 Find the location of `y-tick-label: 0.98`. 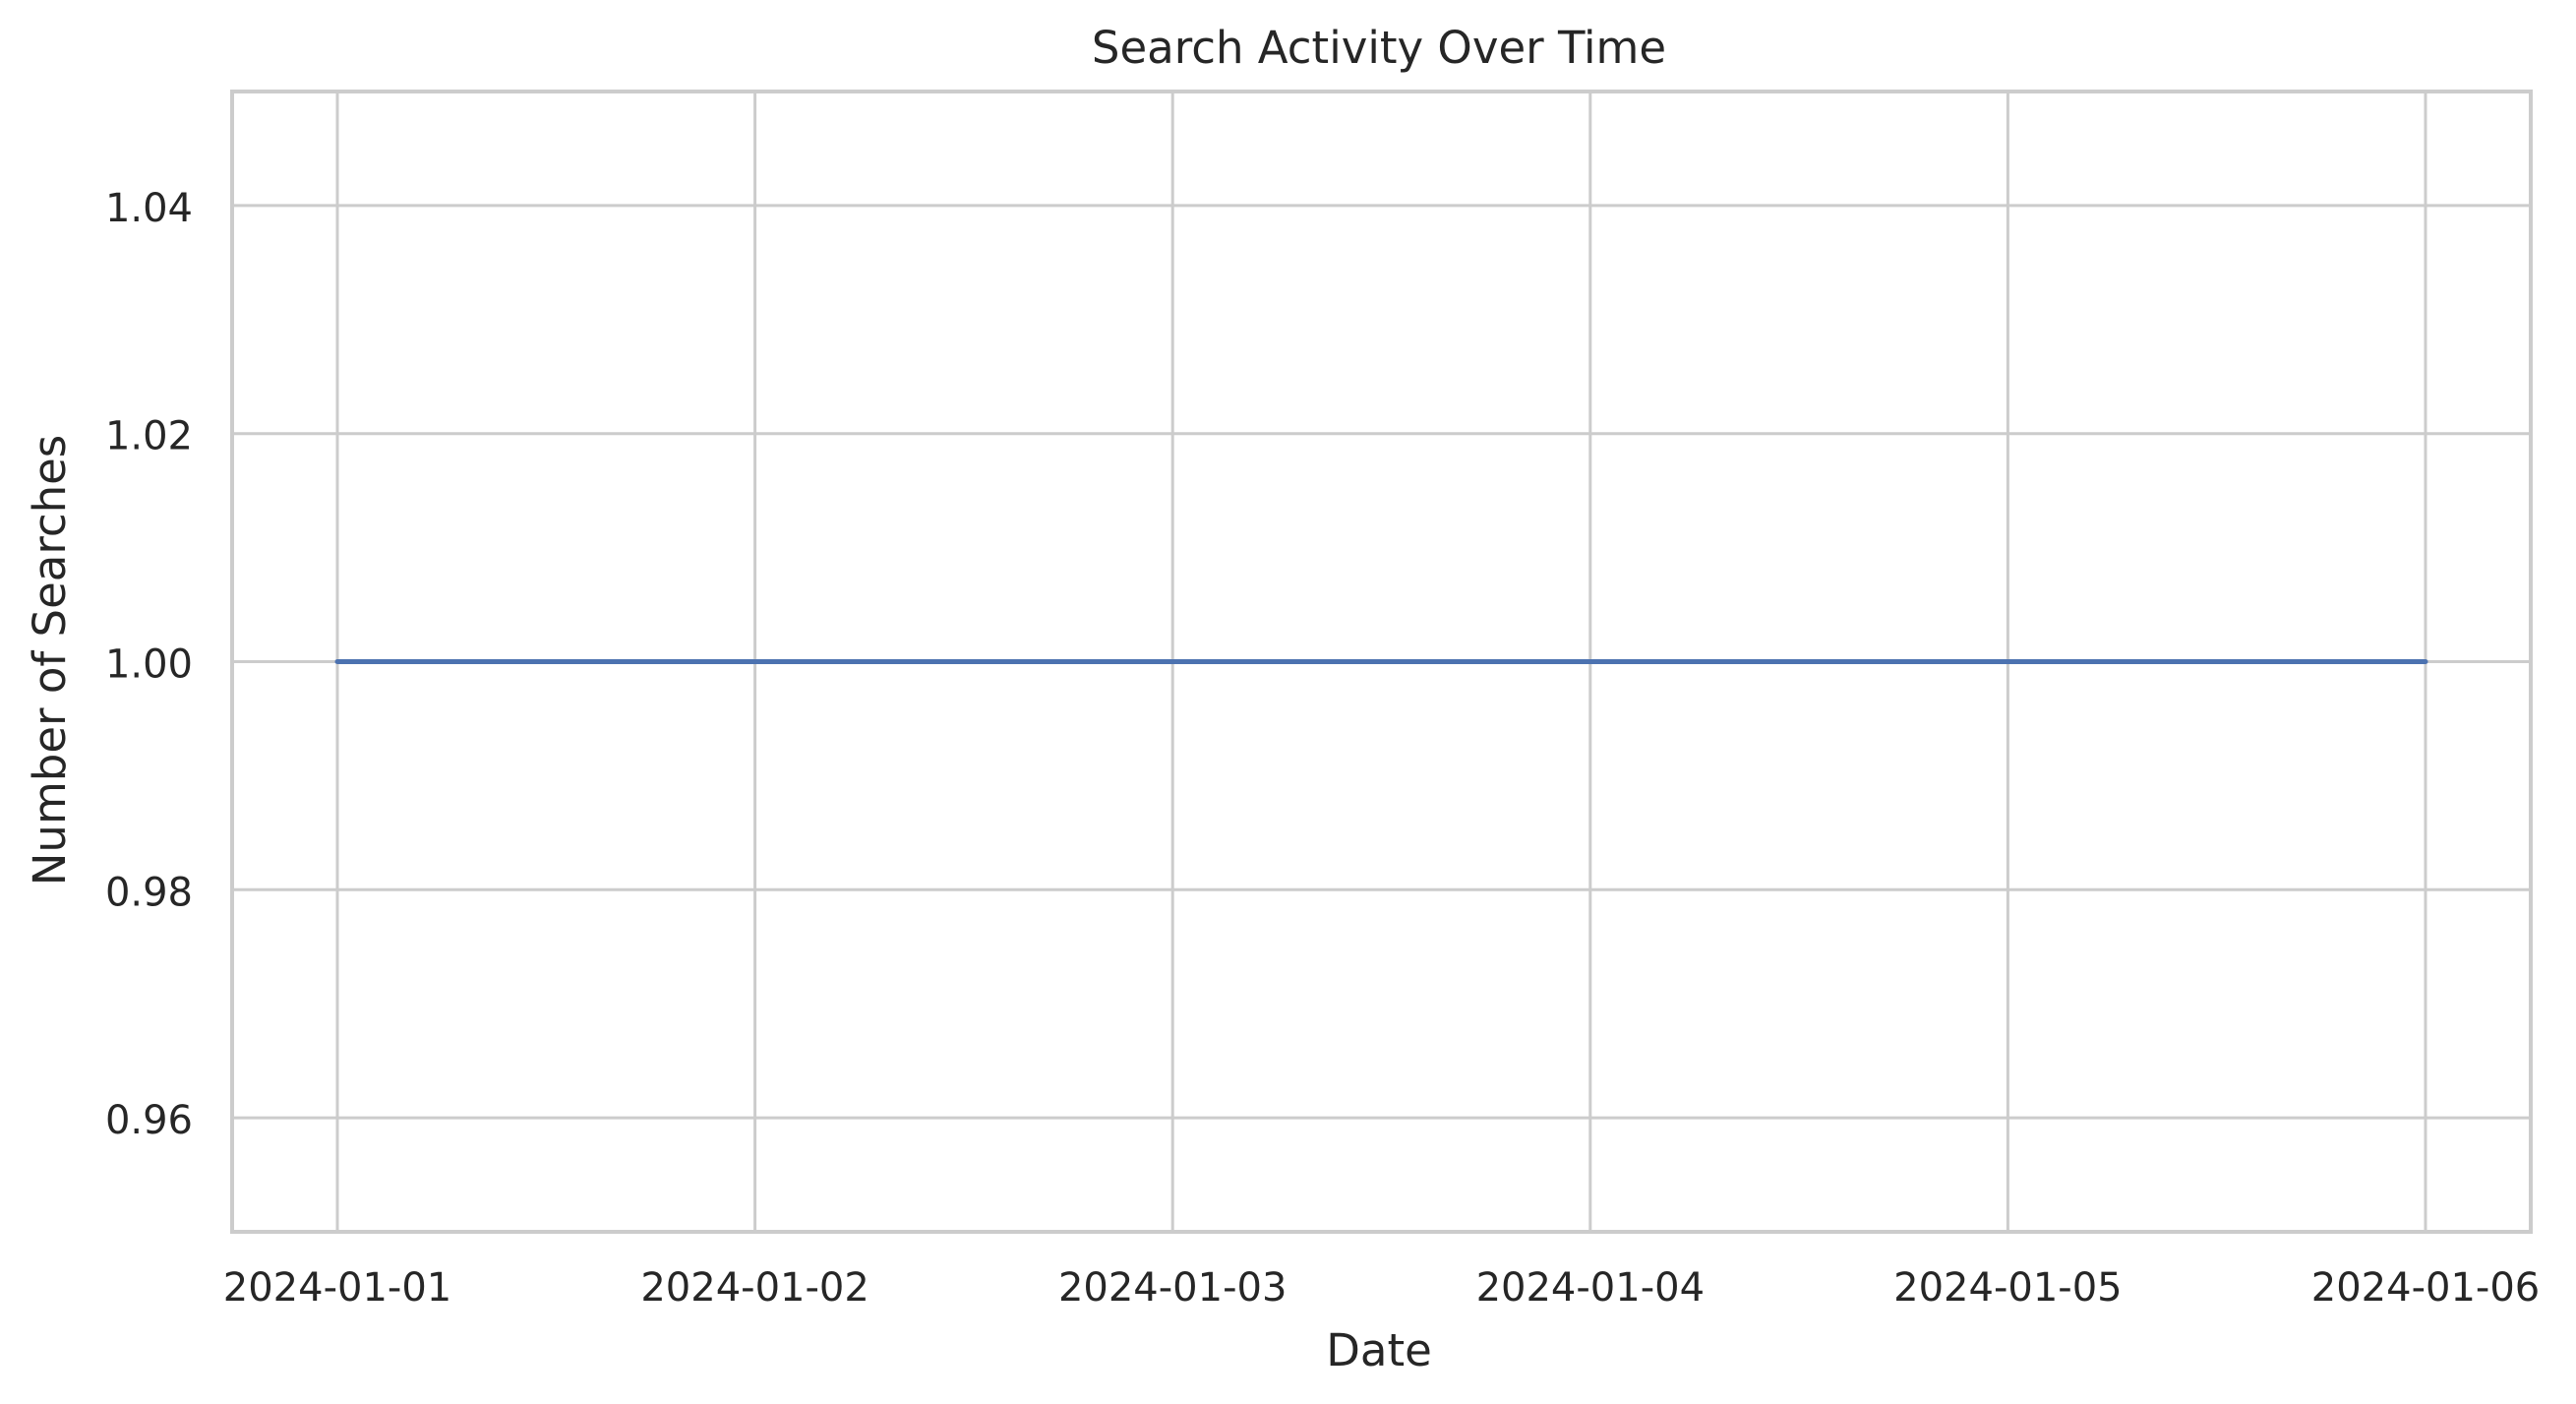

y-tick-label: 0.98 is located at coordinates (149, 892).